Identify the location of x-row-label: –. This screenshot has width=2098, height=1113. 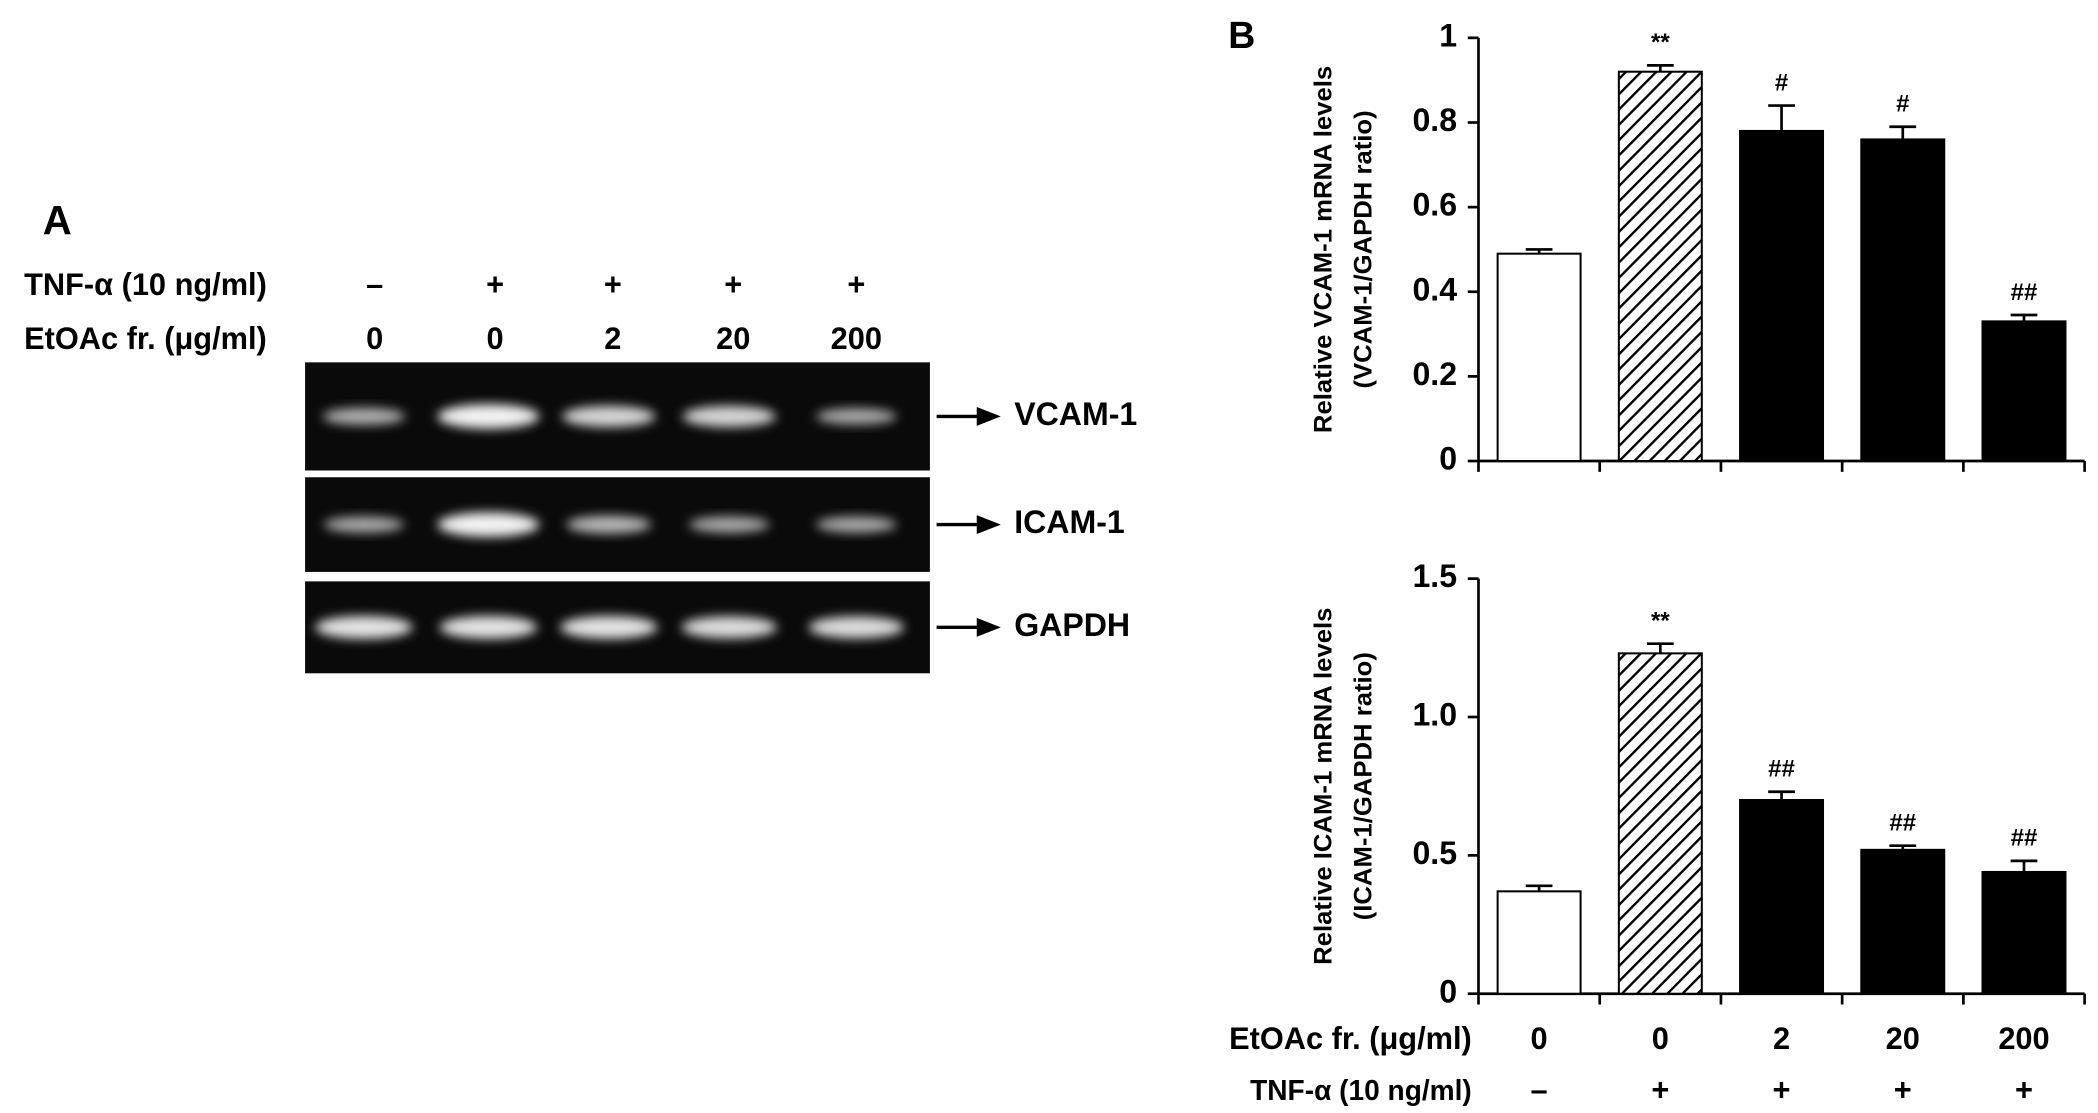
(1539, 1089).